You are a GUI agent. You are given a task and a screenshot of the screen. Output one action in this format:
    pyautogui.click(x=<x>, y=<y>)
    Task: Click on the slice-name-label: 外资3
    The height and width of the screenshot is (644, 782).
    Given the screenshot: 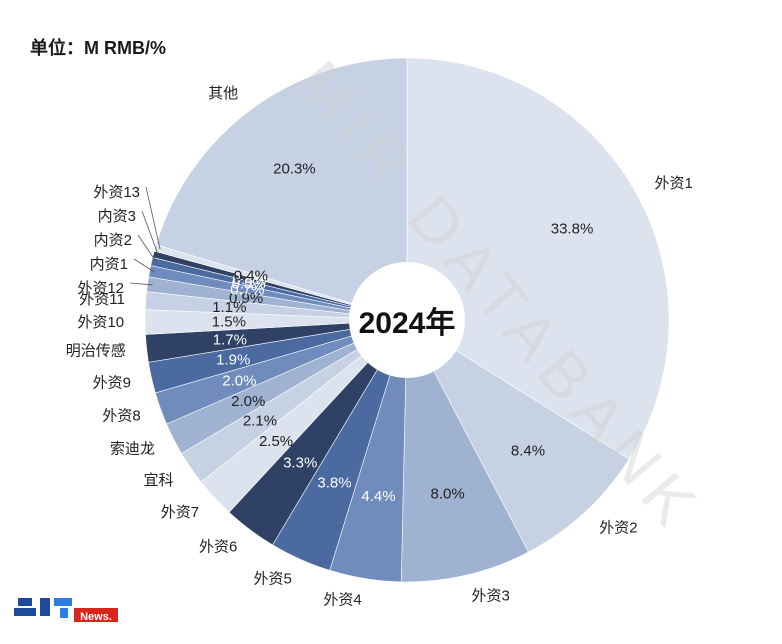 What is the action you would take?
    pyautogui.click(x=491, y=596)
    